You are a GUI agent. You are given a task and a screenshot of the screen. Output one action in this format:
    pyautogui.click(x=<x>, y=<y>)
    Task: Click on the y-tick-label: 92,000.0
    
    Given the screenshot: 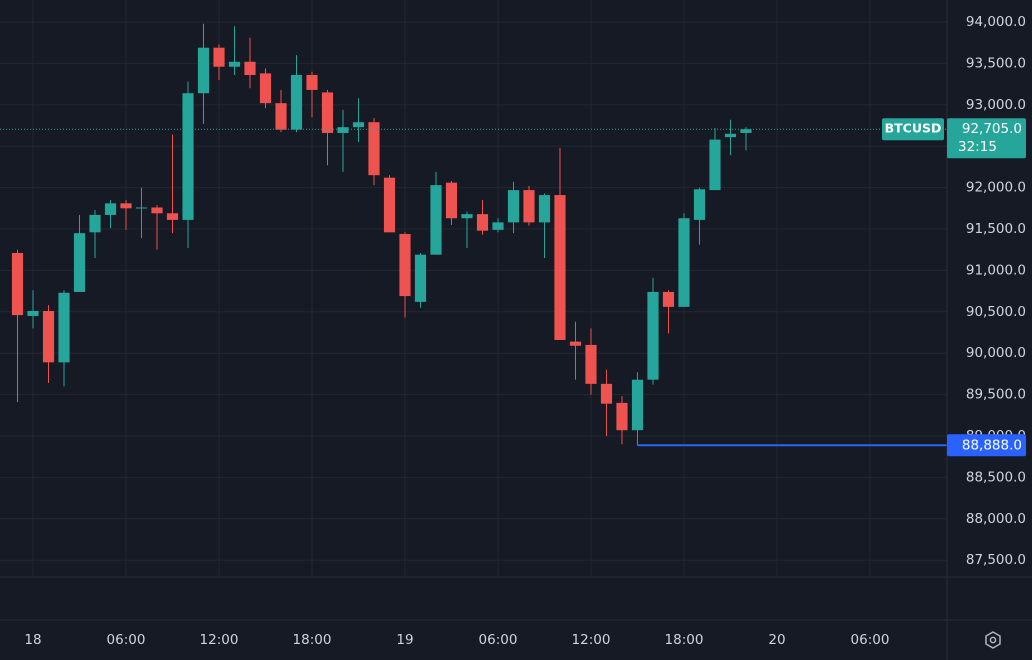 What is the action you would take?
    pyautogui.click(x=996, y=188)
    